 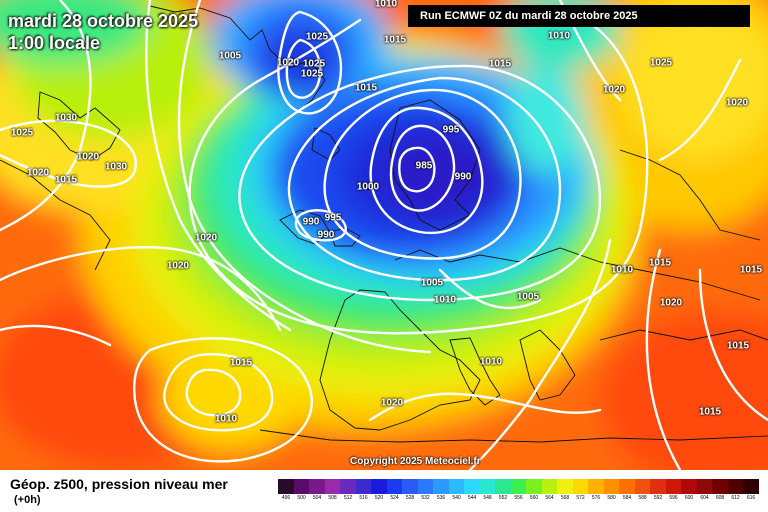 I want to click on legend-label: 548, so click(x=487, y=498).